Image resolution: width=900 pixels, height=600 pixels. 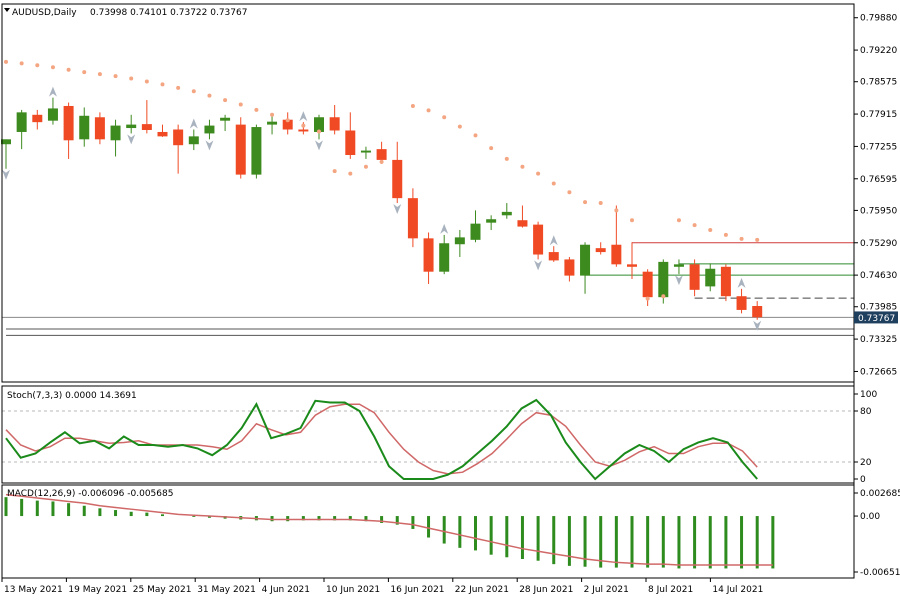 I want to click on macd-pane, so click(x=389, y=531).